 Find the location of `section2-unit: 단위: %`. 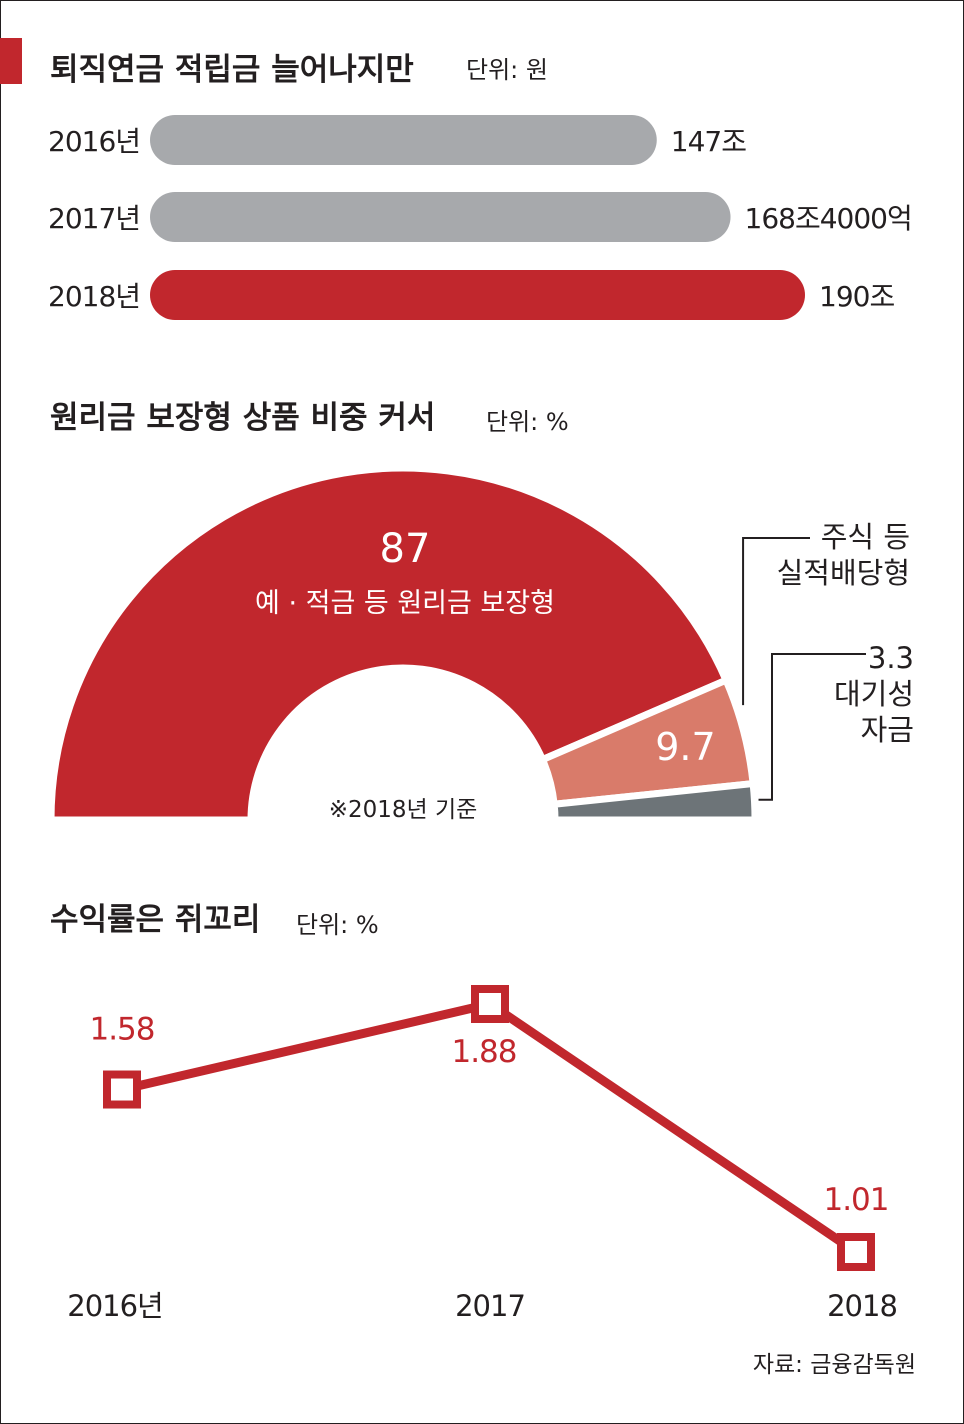

section2-unit: 단위: % is located at coordinates (527, 422).